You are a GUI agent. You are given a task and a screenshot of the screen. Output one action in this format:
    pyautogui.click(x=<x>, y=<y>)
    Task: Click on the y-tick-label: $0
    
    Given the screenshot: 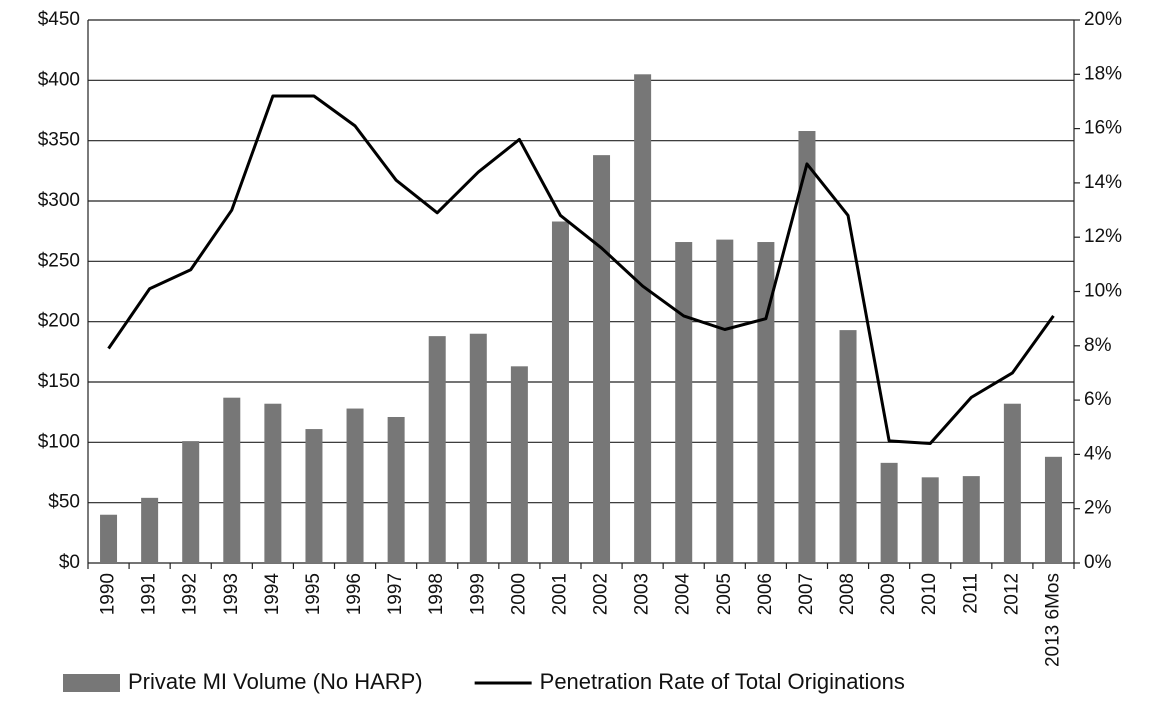 What is the action you would take?
    pyautogui.click(x=69, y=562)
    